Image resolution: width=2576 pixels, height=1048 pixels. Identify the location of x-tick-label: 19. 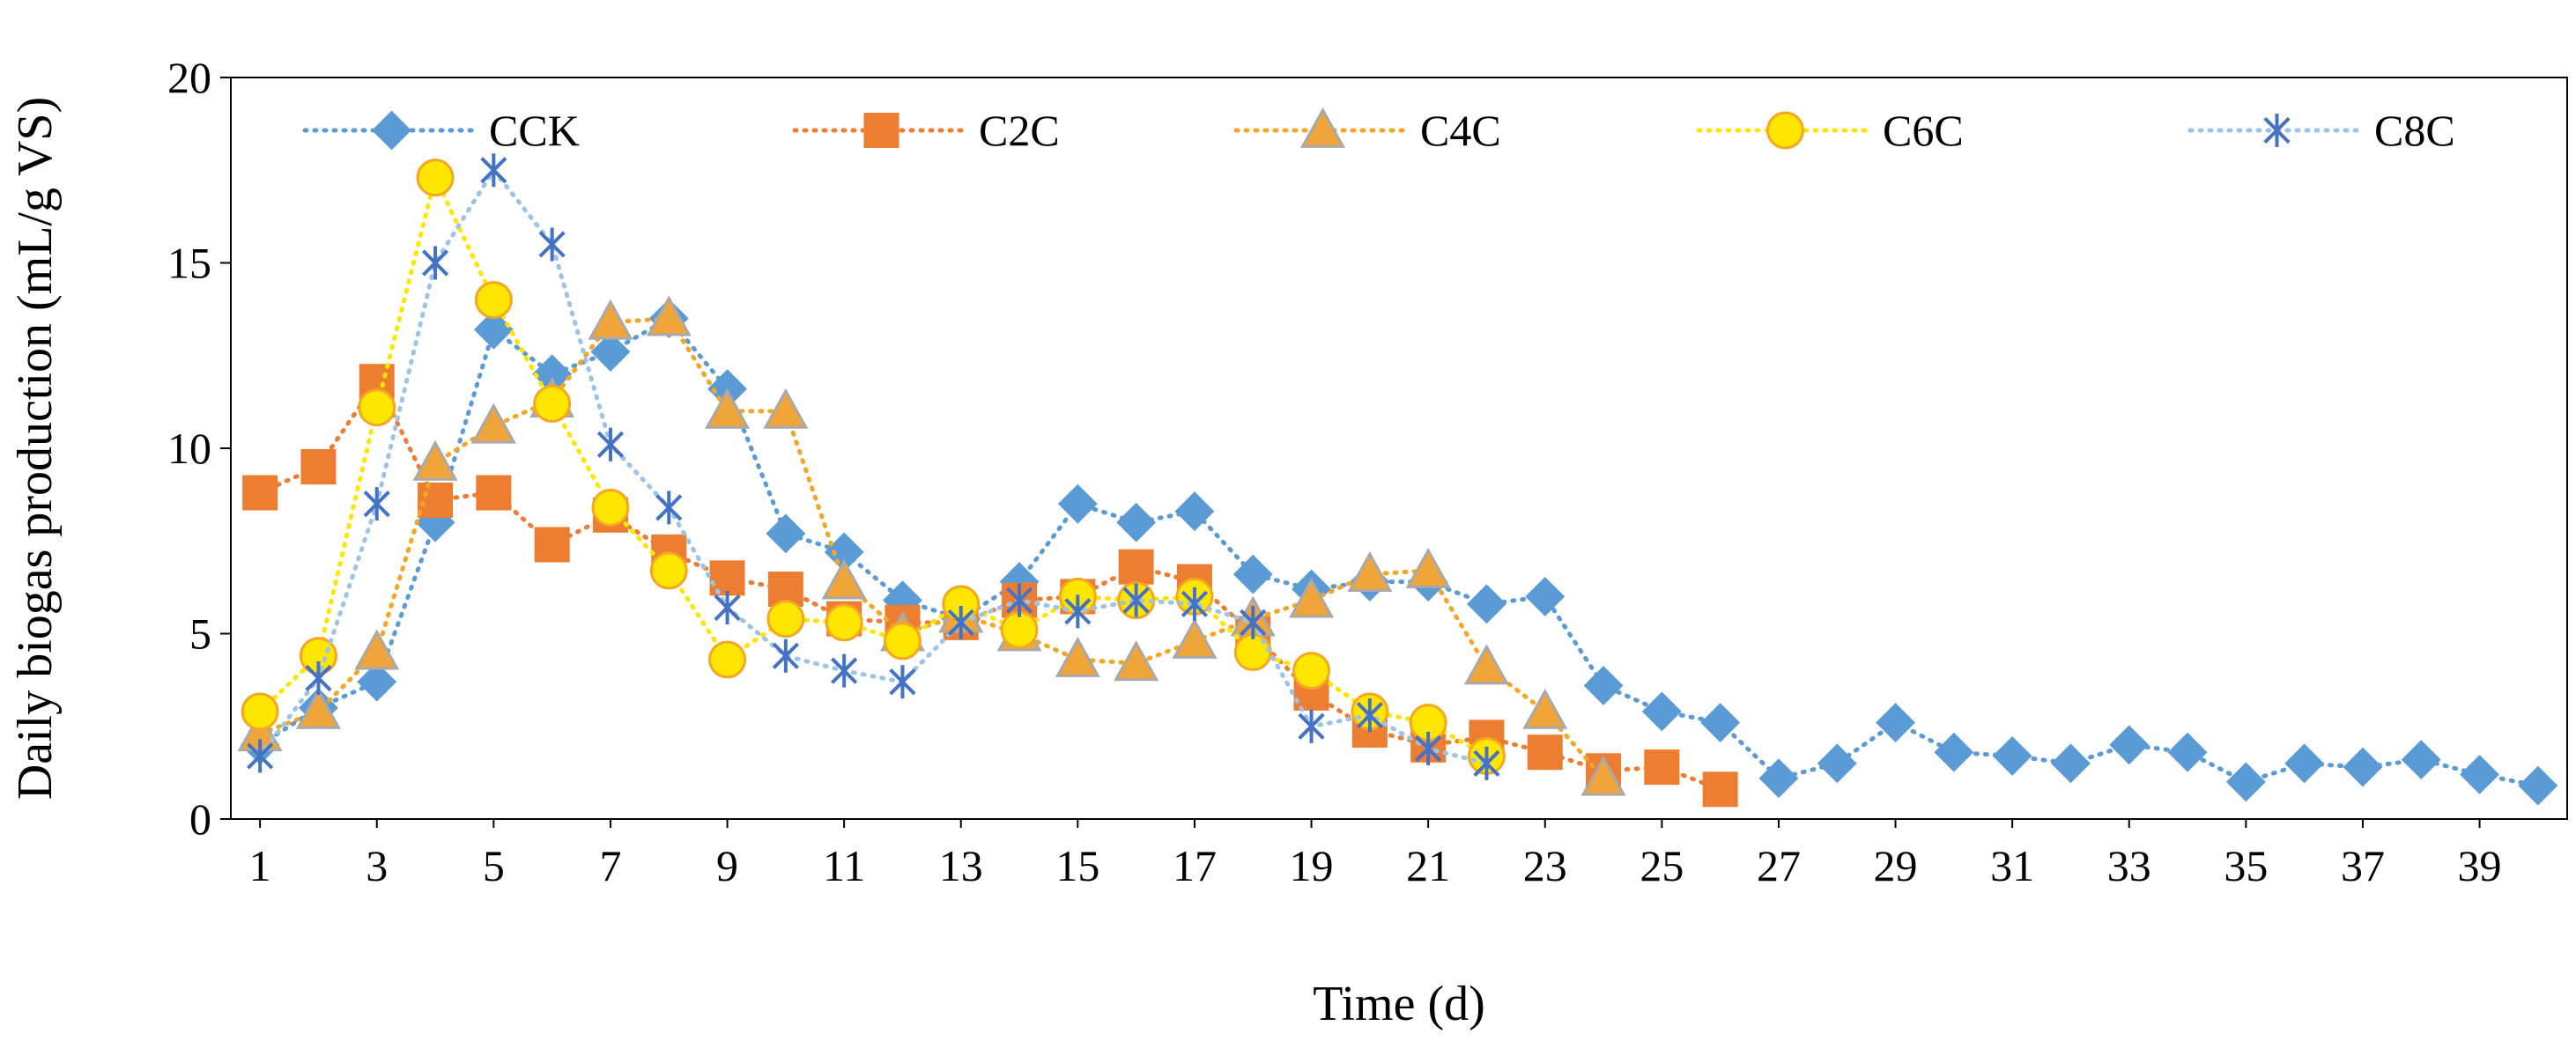
(1312, 865).